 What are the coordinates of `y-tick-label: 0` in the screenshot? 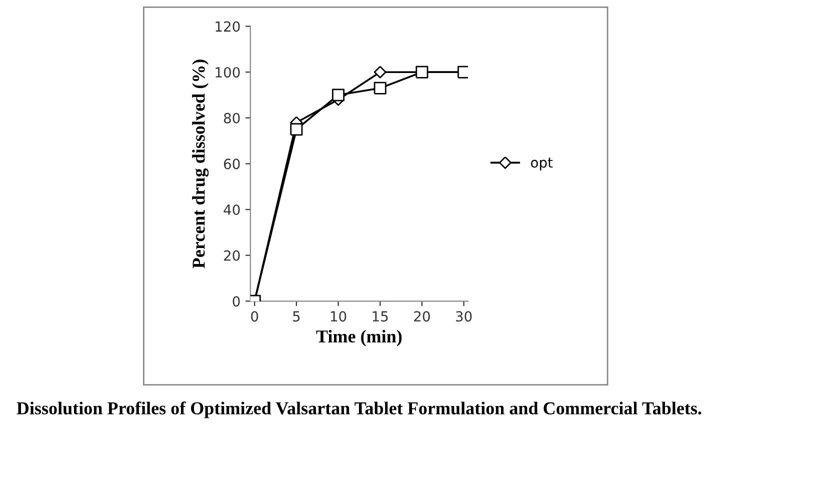 It's located at (236, 301).